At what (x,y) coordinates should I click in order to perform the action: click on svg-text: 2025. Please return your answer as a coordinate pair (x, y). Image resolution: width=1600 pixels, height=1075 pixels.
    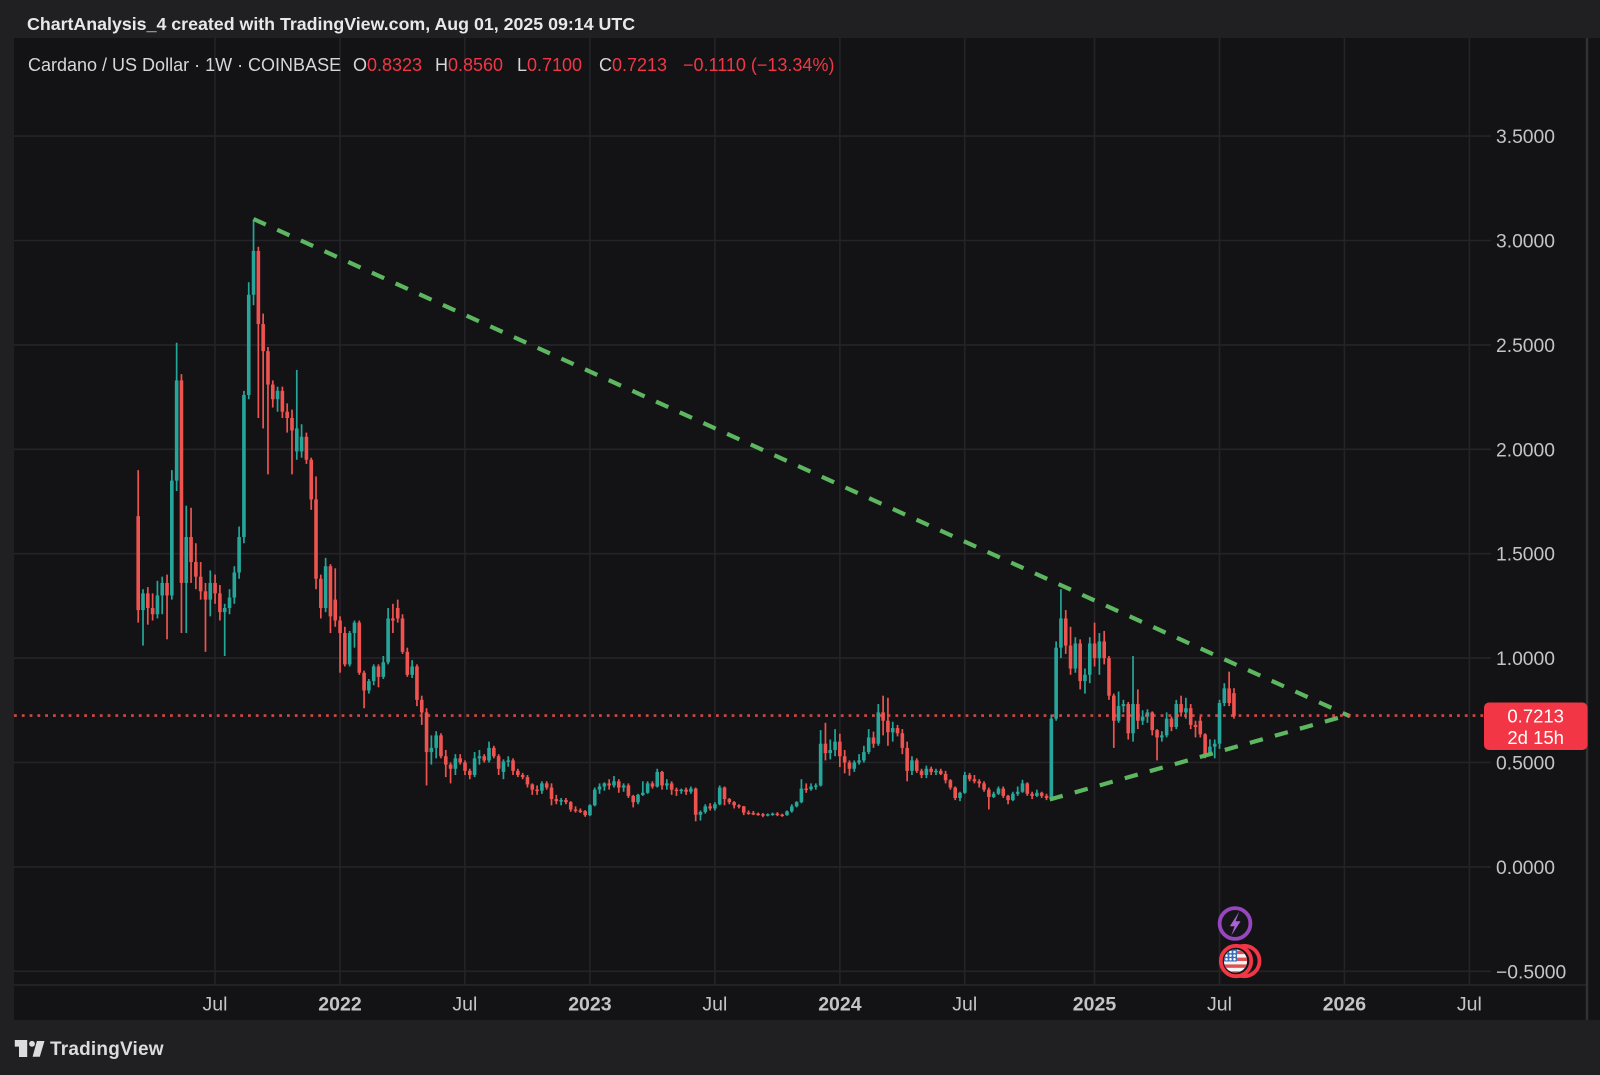
    Looking at the image, I should click on (1095, 1005).